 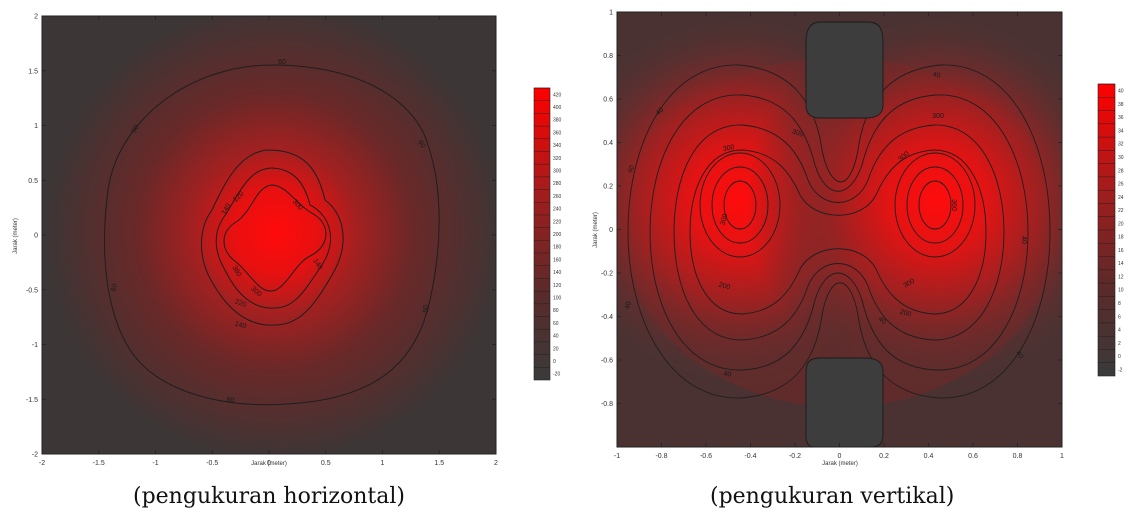 What do you see at coordinates (1121, 131) in the screenshot?
I see `colorbar-tick-label: 34` at bounding box center [1121, 131].